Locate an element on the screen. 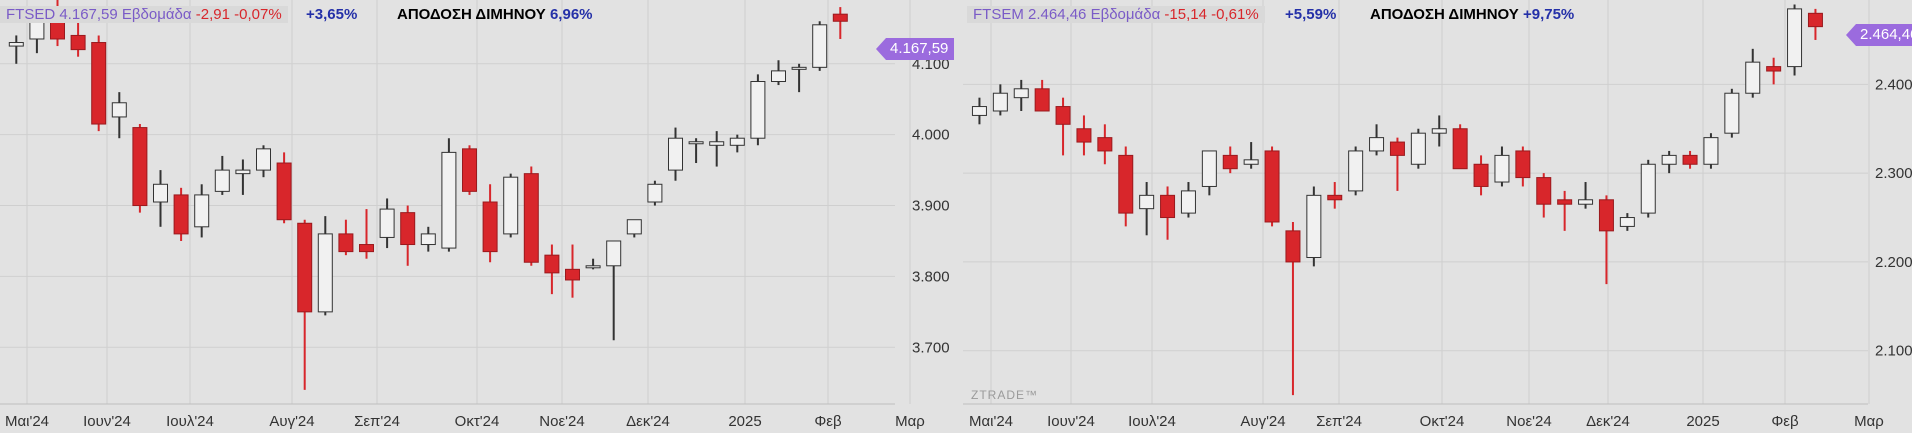  ftsed-two-month-value: 6,96% is located at coordinates (571, 14).